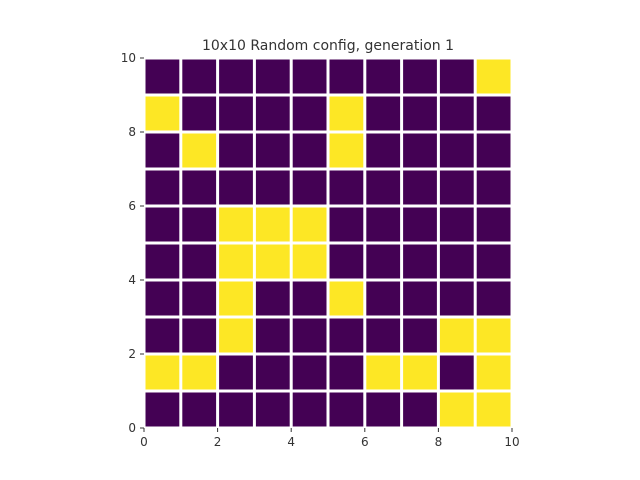  Describe the element at coordinates (132, 354) in the screenshot. I see `y-tick-label: 2` at that location.